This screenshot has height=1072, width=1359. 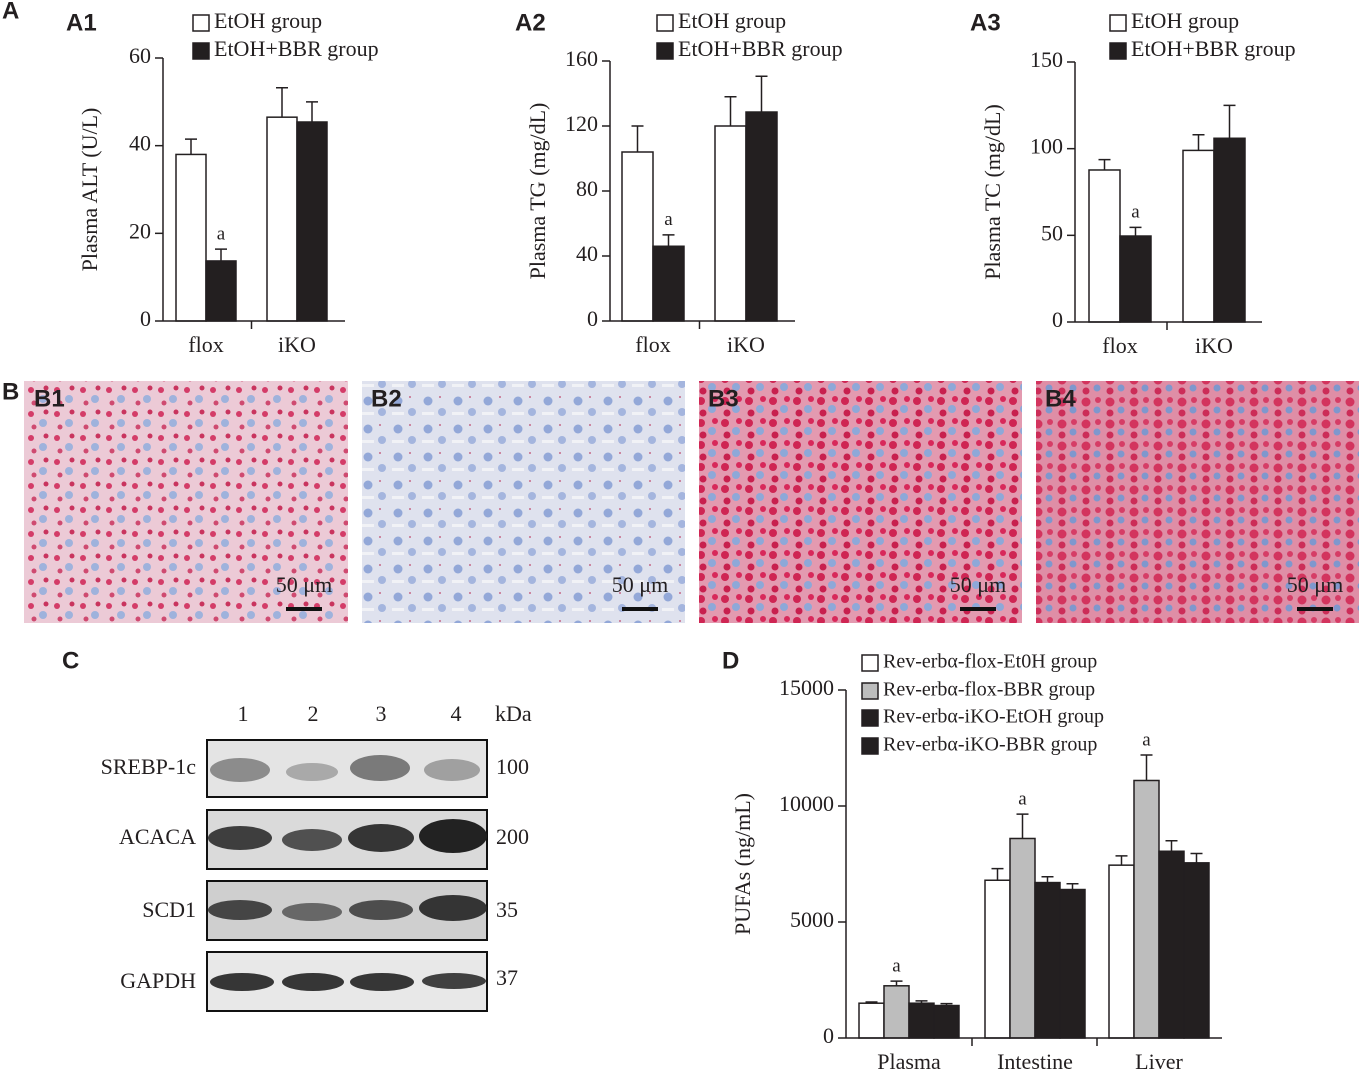 I want to click on y-tick-label: 80, so click(x=587, y=188).